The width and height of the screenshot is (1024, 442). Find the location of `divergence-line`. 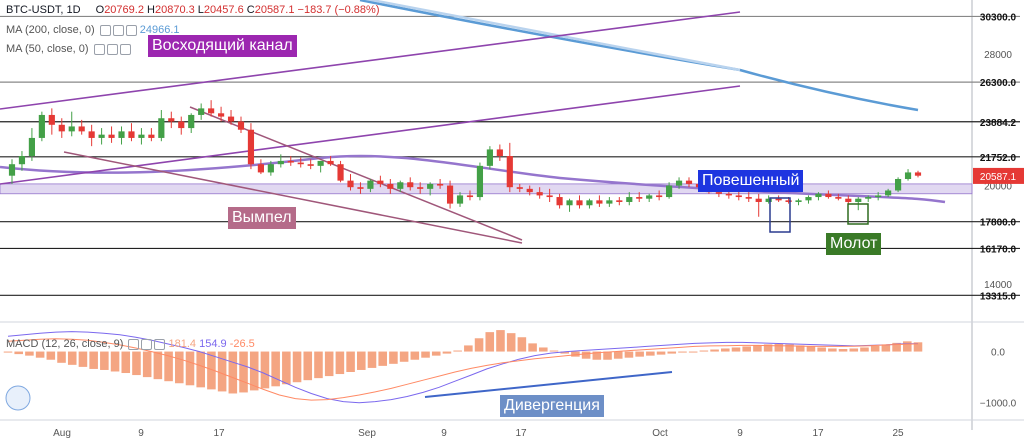

divergence-line is located at coordinates (548, 384).